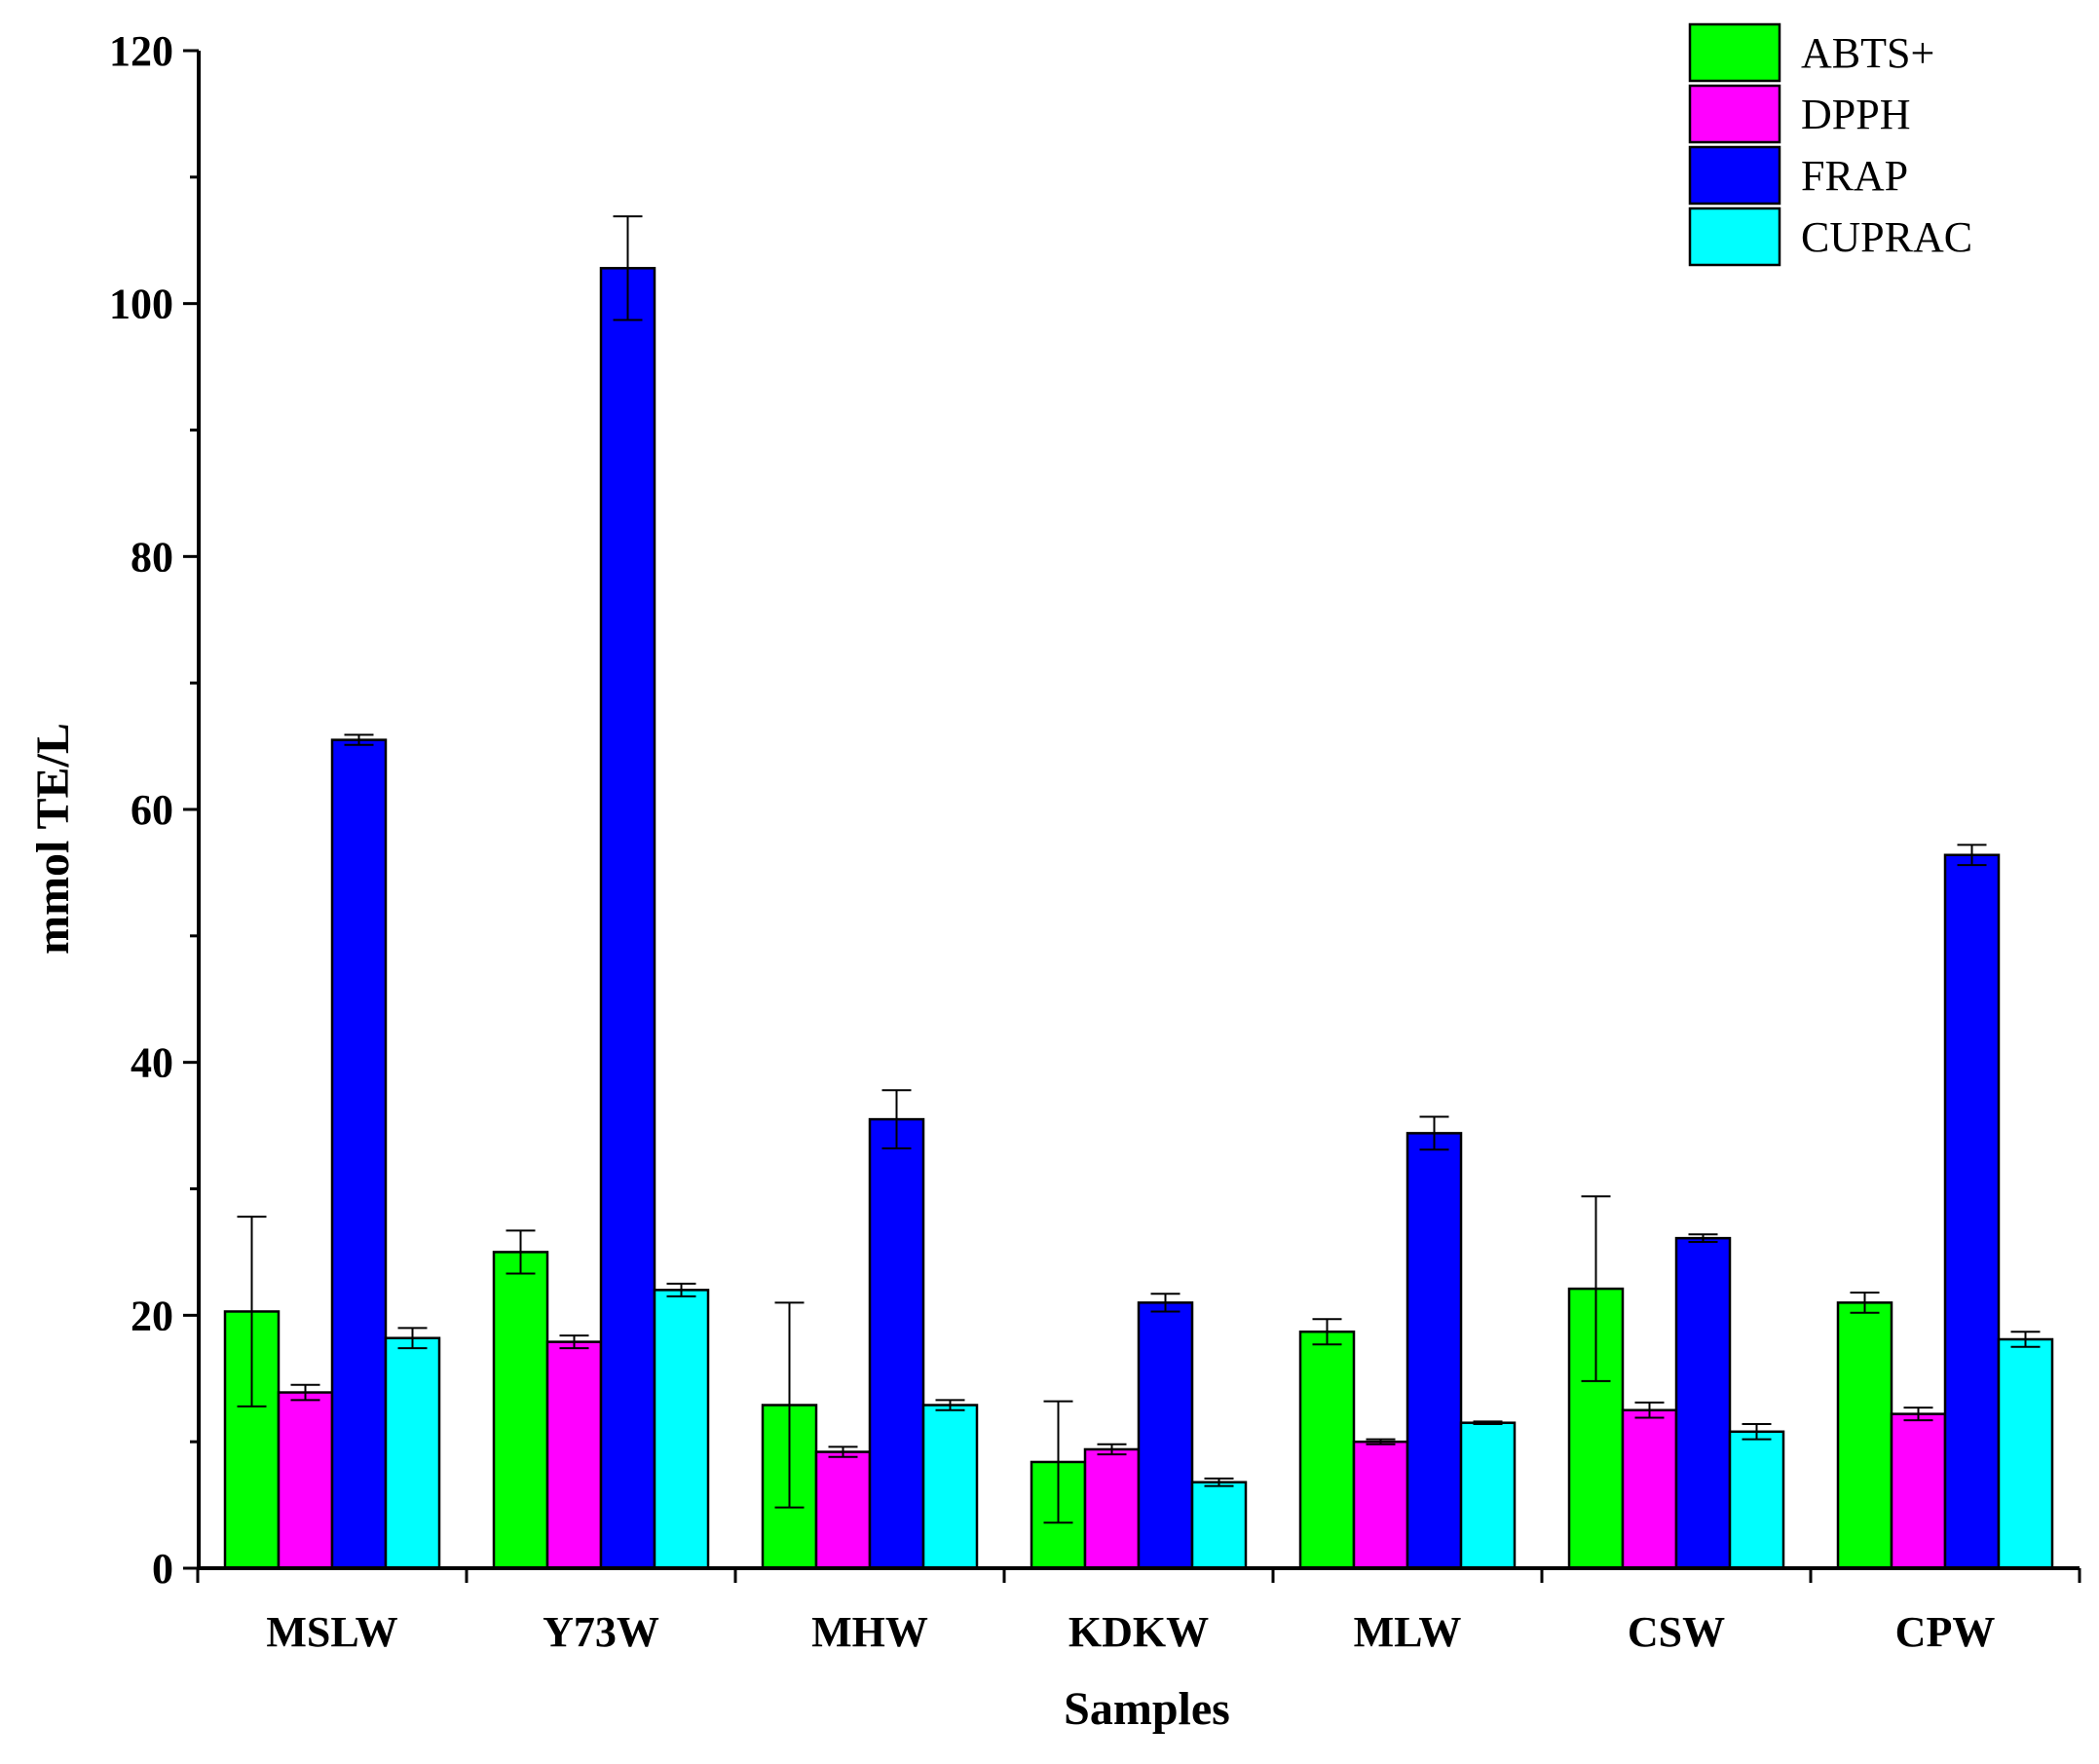 This screenshot has height=1764, width=2099. What do you see at coordinates (1165, 1435) in the screenshot?
I see `bar-frap-kdkw` at bounding box center [1165, 1435].